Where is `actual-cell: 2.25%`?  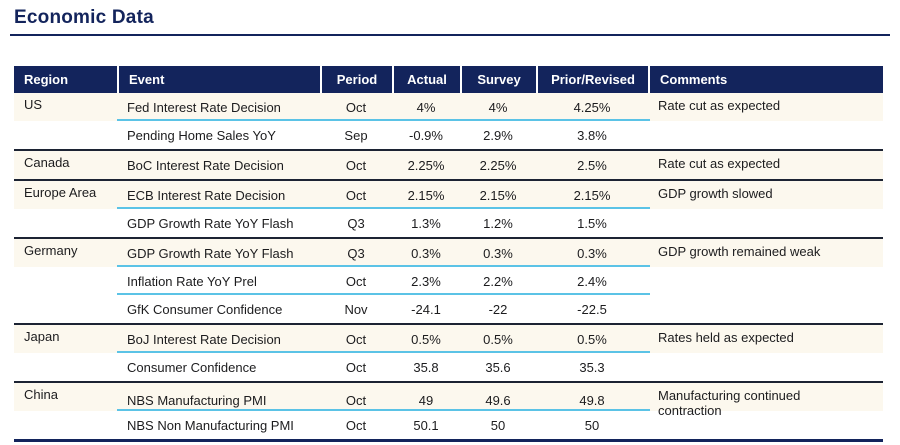
actual-cell: 2.25% is located at coordinates (426, 165).